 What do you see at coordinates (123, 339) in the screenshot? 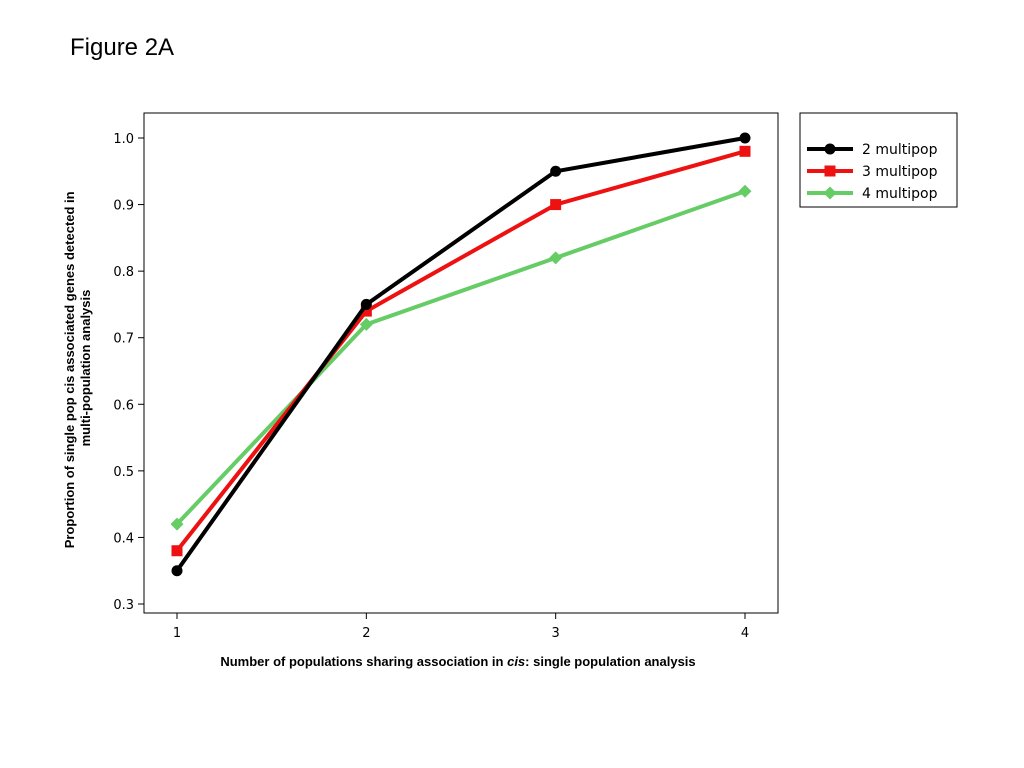
I see `y-tick-label: 0.7` at bounding box center [123, 339].